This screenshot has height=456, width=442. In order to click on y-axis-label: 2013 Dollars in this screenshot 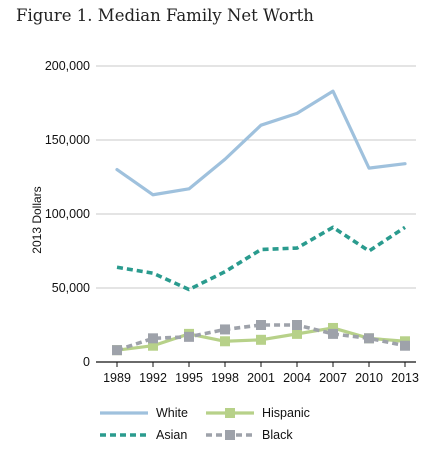, I will do `click(37, 219)`.